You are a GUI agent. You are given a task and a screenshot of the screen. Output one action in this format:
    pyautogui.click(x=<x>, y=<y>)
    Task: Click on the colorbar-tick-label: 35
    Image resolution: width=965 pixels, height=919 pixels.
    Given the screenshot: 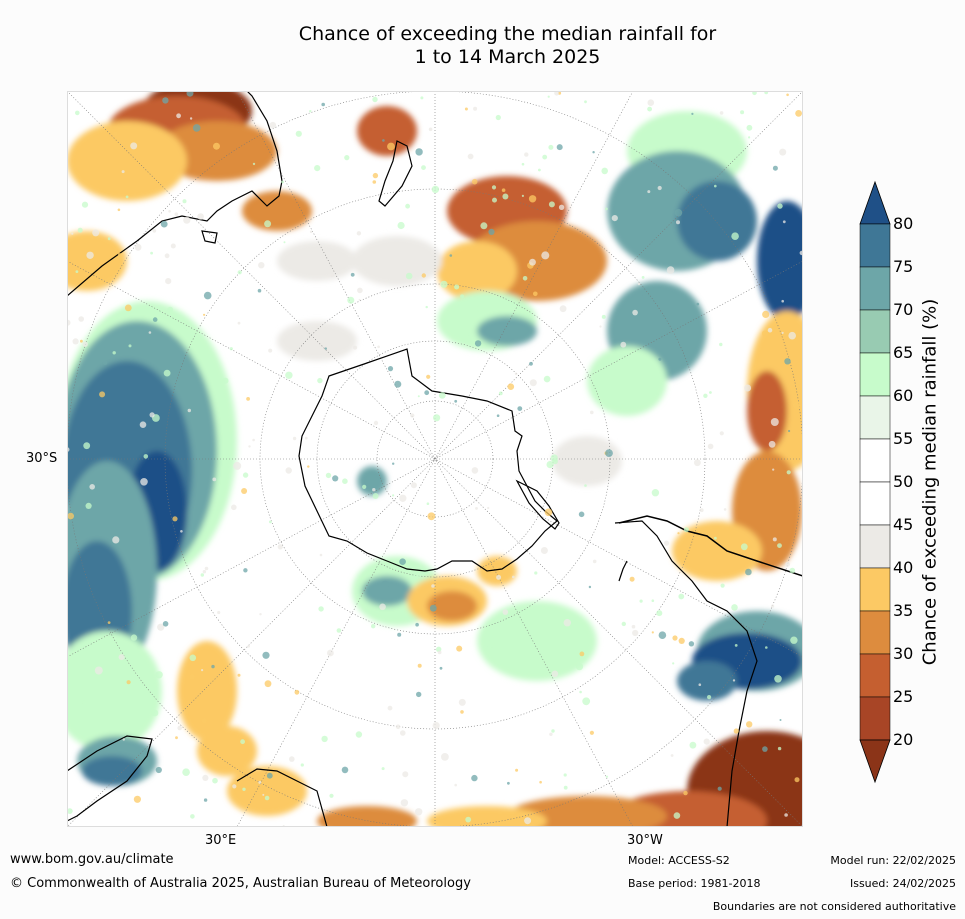 What is the action you would take?
    pyautogui.click(x=903, y=610)
    